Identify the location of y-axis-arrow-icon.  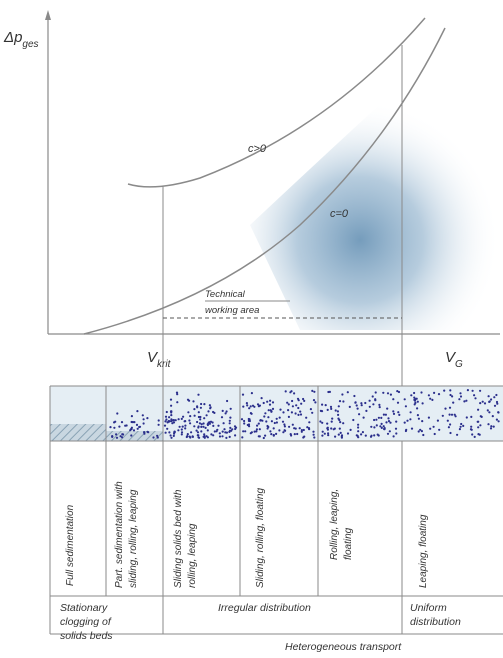
(48, 15).